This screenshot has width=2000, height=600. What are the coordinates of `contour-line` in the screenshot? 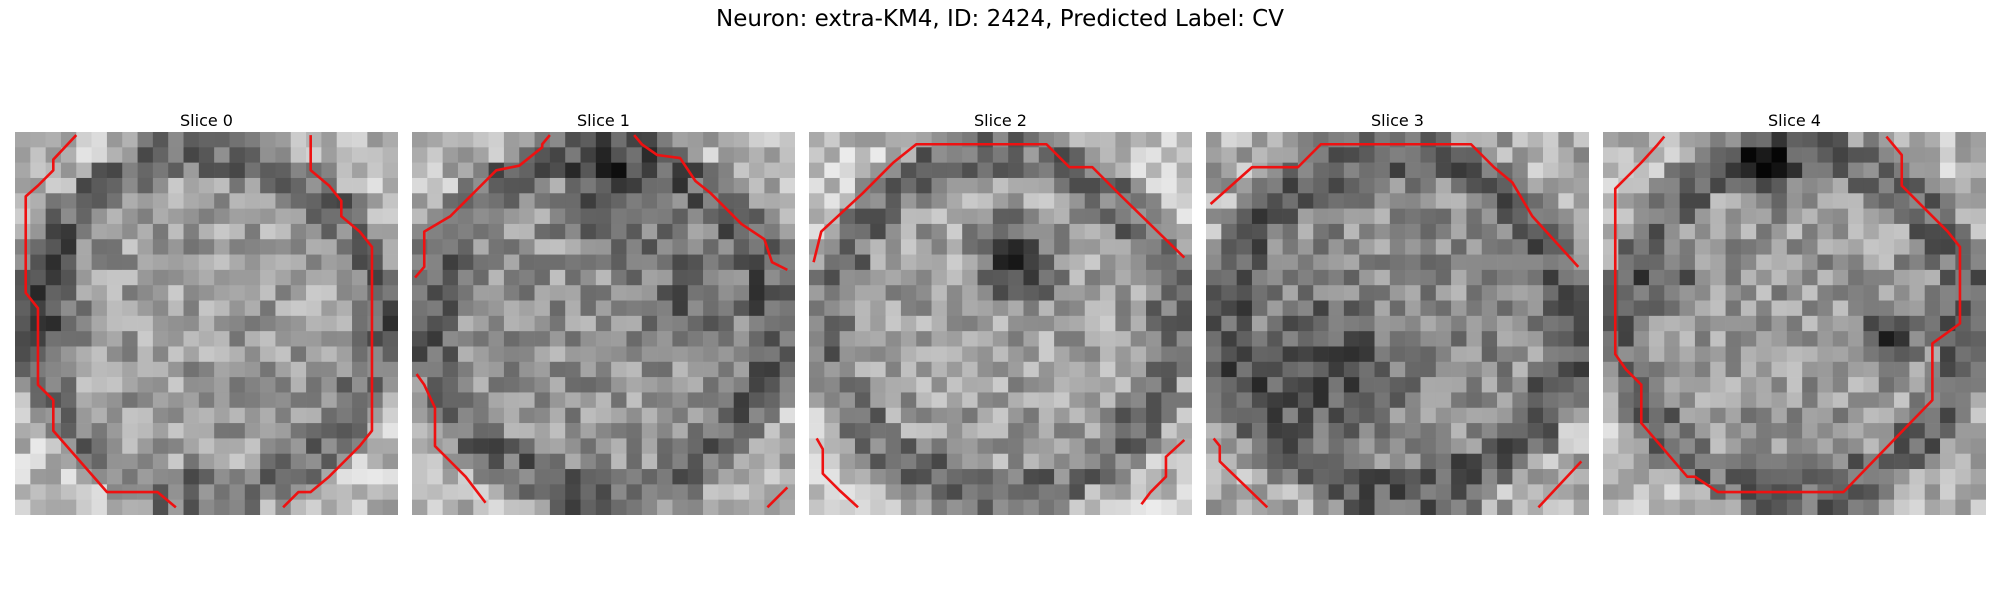 It's located at (1163, 472).